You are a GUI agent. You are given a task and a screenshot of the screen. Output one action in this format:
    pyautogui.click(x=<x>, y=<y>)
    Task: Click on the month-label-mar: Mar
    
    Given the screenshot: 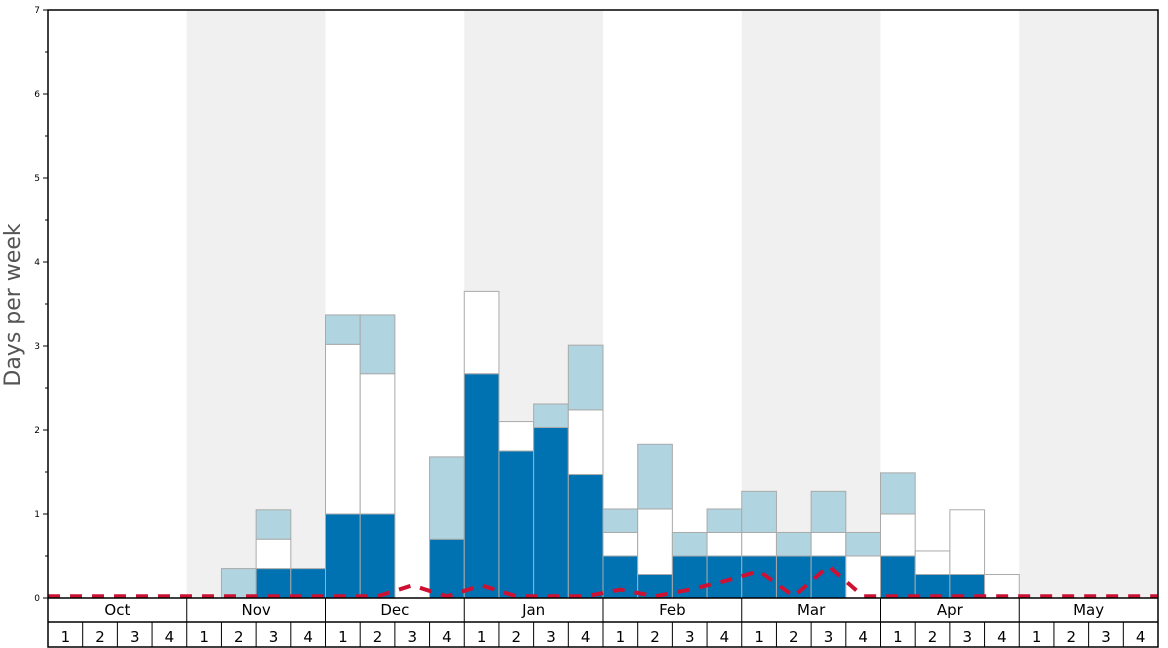 What is the action you would take?
    pyautogui.click(x=811, y=610)
    